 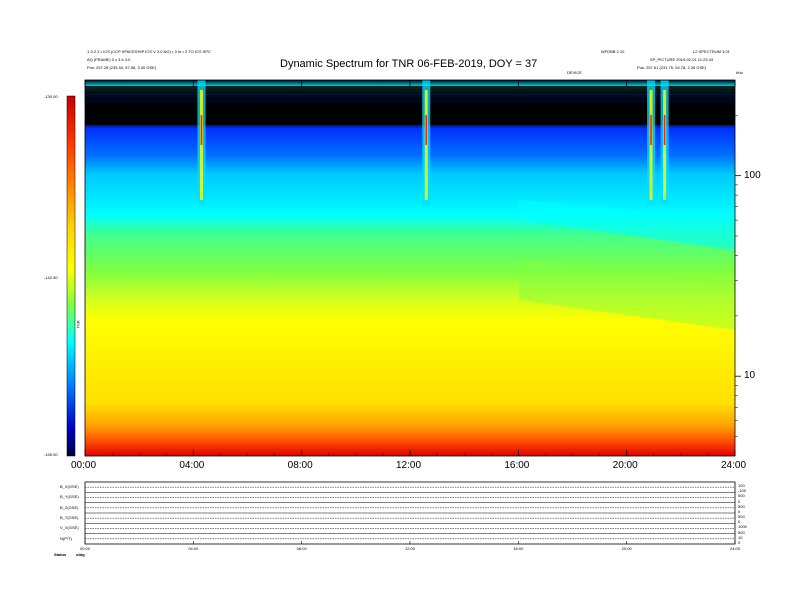 What do you see at coordinates (109, 59) in the screenshot?
I see `header-info-line2: AQ (FRAME) 3 x 3 b 3.0` at bounding box center [109, 59].